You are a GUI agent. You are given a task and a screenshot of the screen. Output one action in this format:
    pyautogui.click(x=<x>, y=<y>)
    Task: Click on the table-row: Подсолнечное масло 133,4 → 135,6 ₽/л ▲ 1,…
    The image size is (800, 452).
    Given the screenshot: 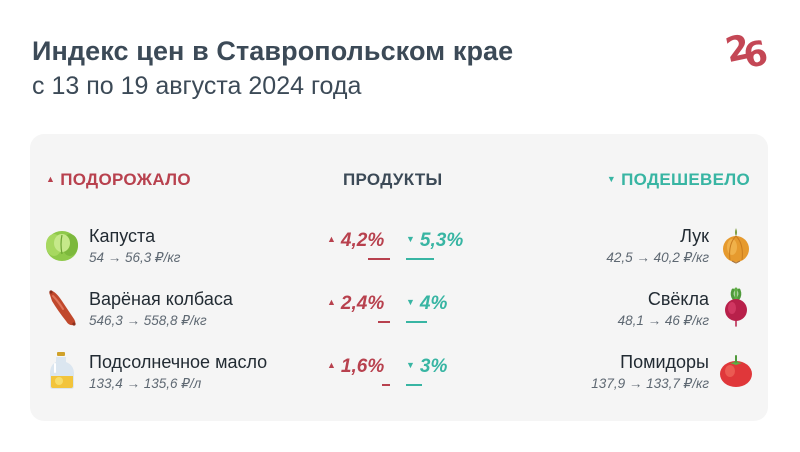 What is the action you would take?
    pyautogui.click(x=399, y=376)
    